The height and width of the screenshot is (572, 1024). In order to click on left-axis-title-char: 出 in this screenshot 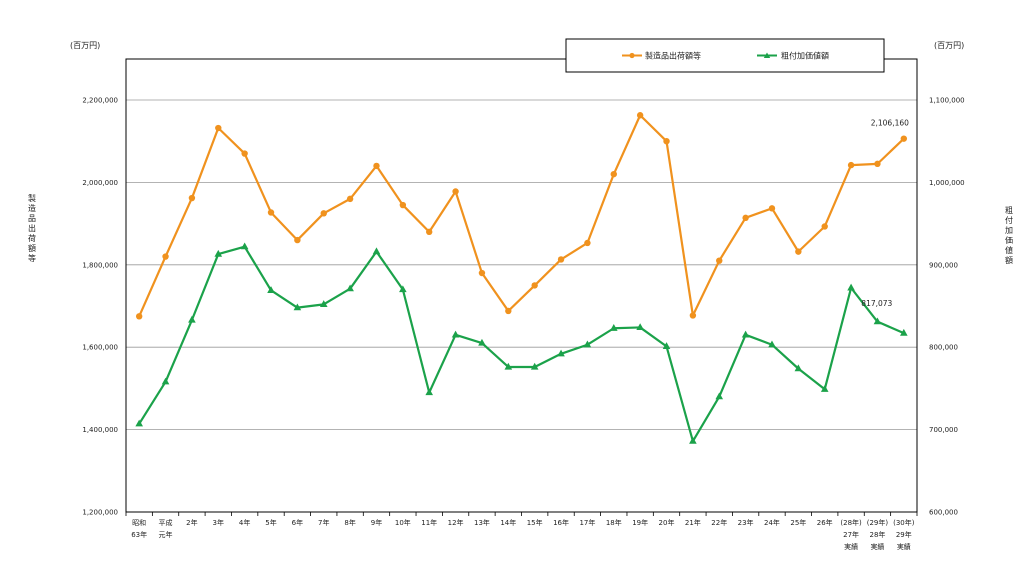, I will do `click(32, 228)`.